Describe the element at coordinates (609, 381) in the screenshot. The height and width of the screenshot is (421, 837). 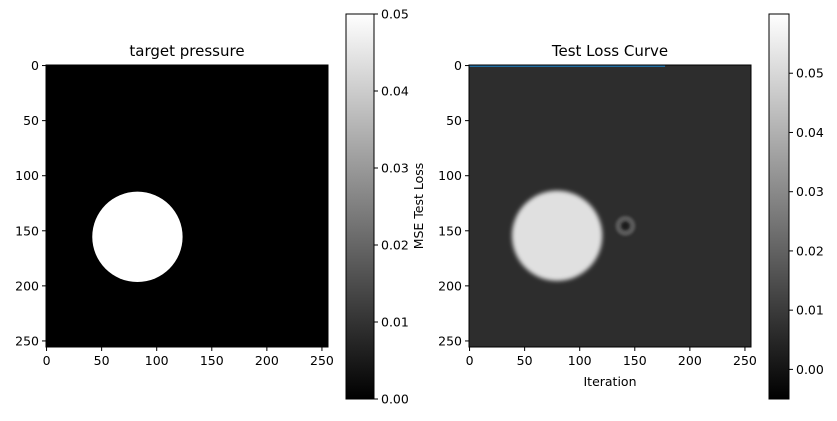
I see `x-axis-label: Iteration` at that location.